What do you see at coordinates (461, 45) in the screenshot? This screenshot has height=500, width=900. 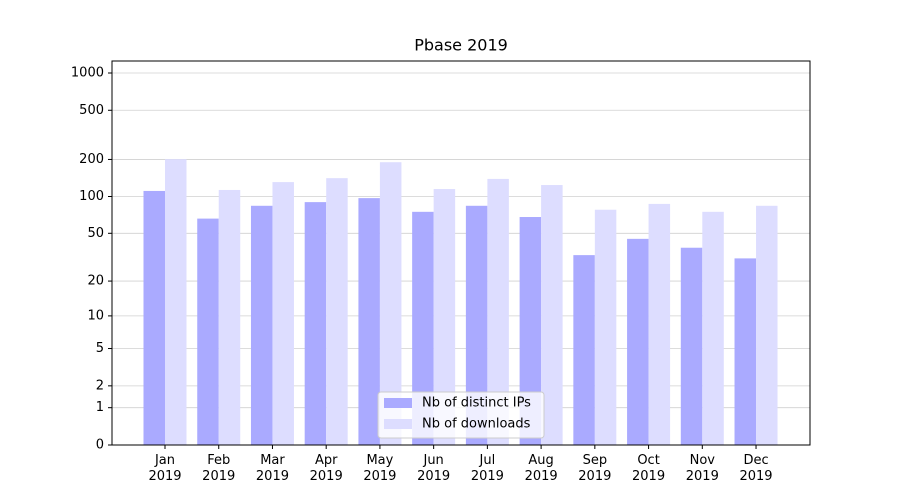 I see `chart-title: Pbase 2019` at bounding box center [461, 45].